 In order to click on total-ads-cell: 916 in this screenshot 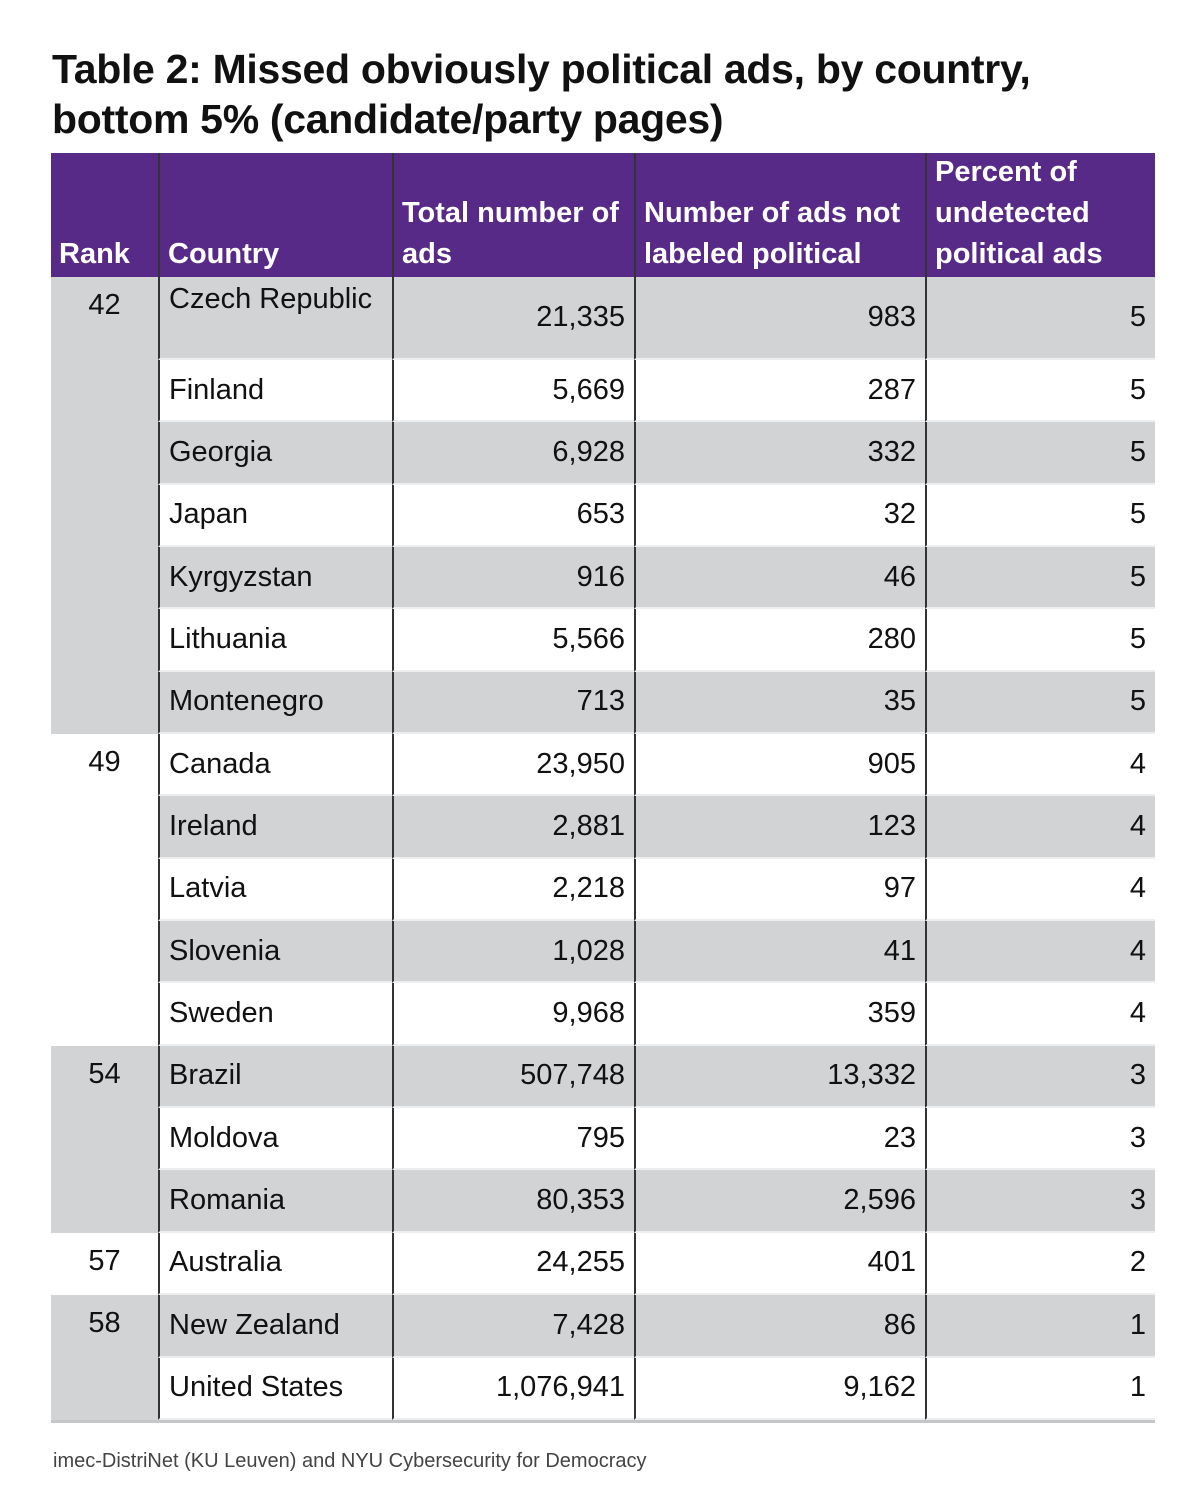, I will do `click(513, 578)`.